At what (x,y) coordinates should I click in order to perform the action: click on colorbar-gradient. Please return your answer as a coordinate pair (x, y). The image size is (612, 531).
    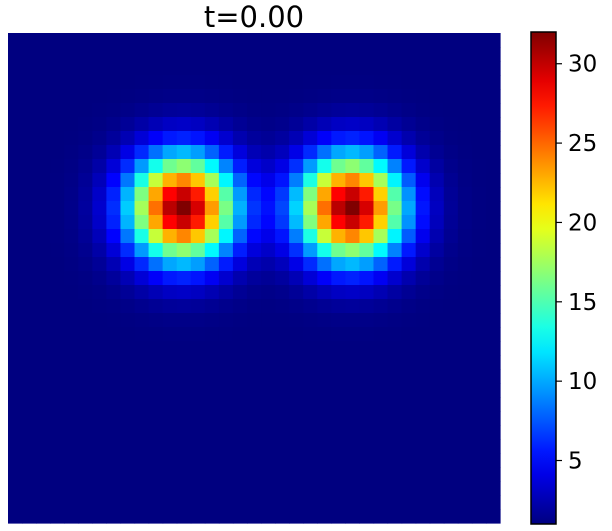
    Looking at the image, I should click on (543, 278).